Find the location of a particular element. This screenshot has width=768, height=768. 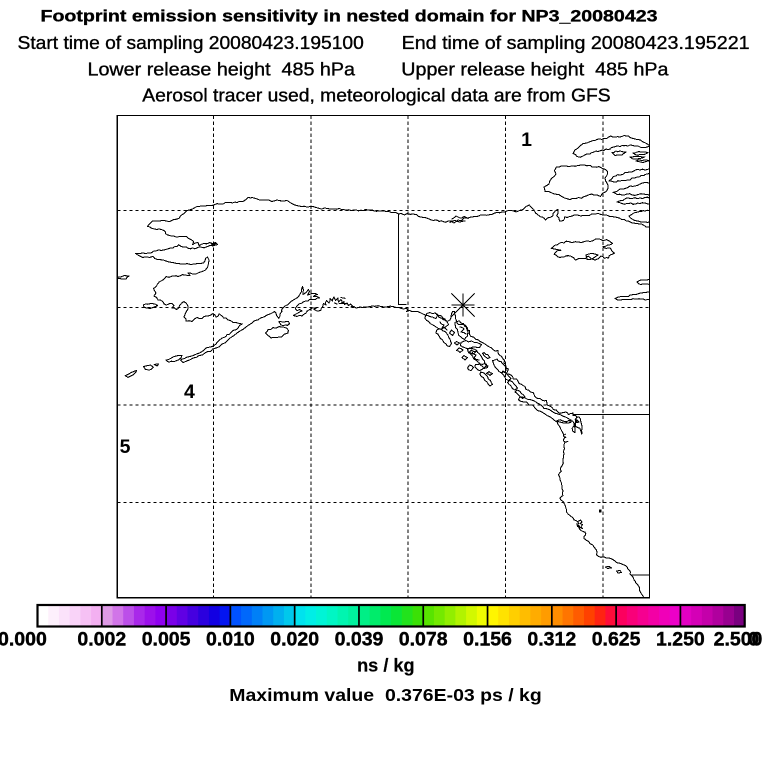

svg-text: 0.078 is located at coordinates (423, 640).